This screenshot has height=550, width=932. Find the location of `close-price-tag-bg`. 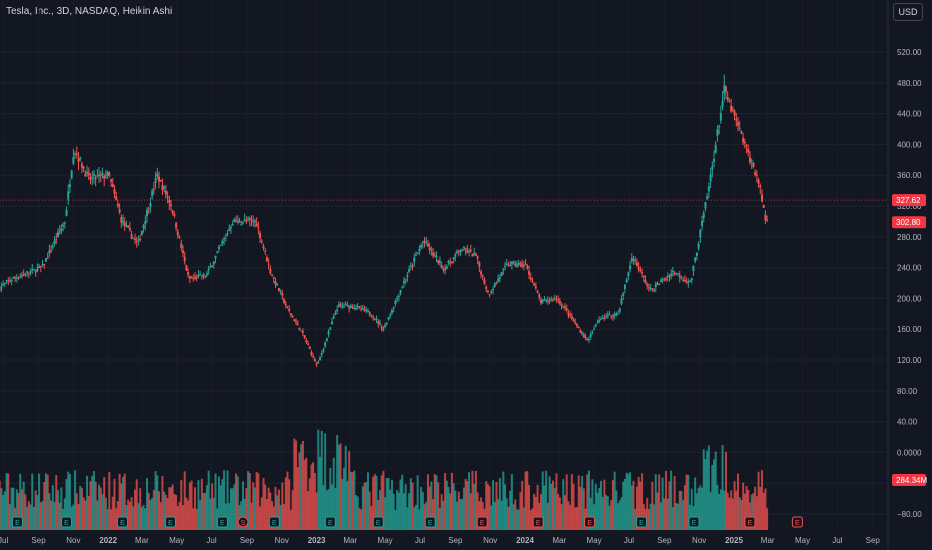

close-price-tag-bg is located at coordinates (909, 222).